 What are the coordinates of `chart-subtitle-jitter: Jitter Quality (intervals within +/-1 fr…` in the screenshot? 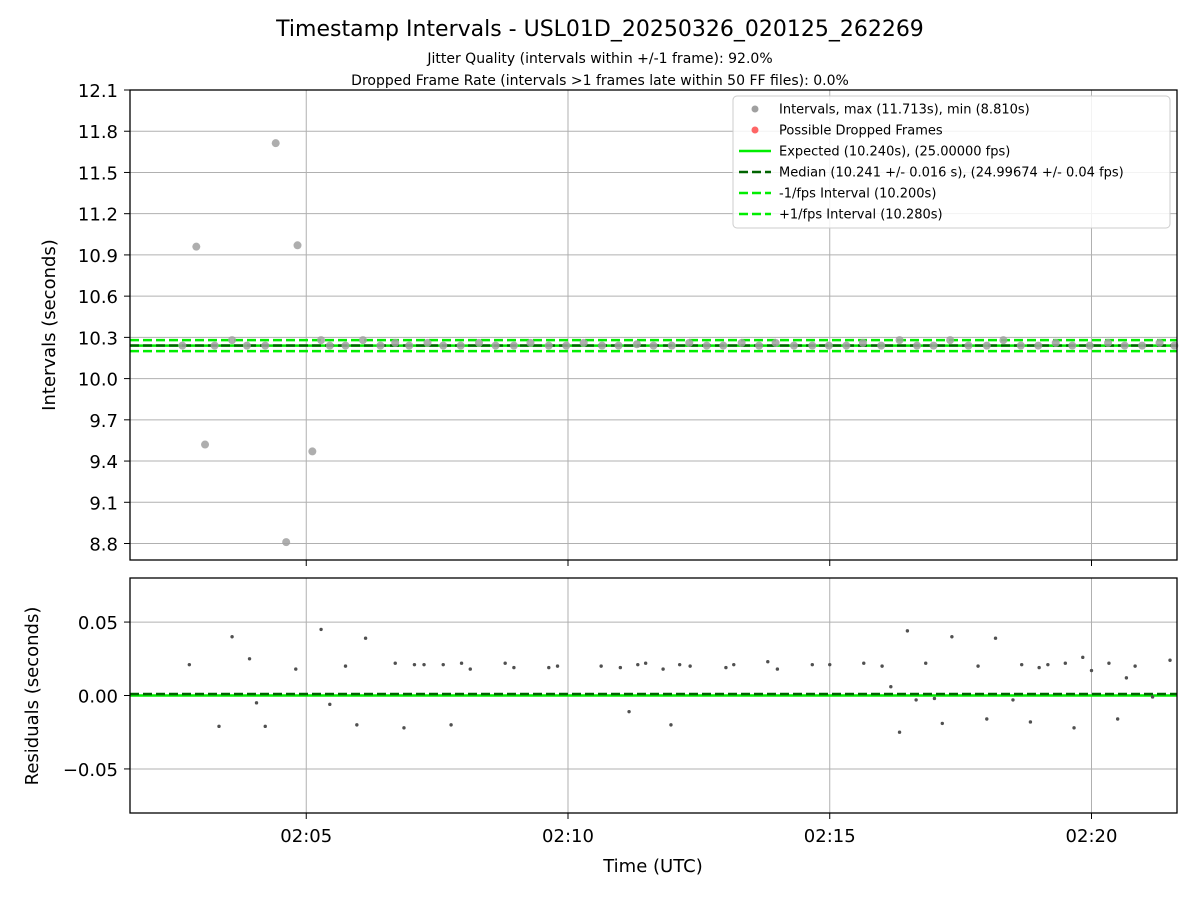 It's located at (599, 59).